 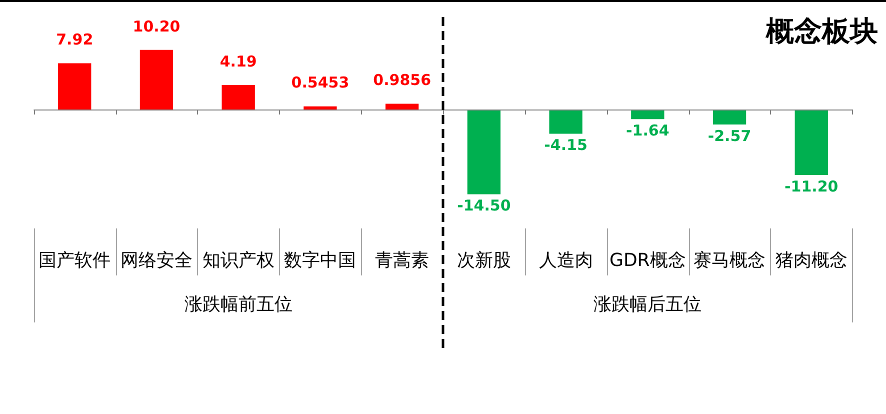 I want to click on data-label: -4.15, so click(x=566, y=145).